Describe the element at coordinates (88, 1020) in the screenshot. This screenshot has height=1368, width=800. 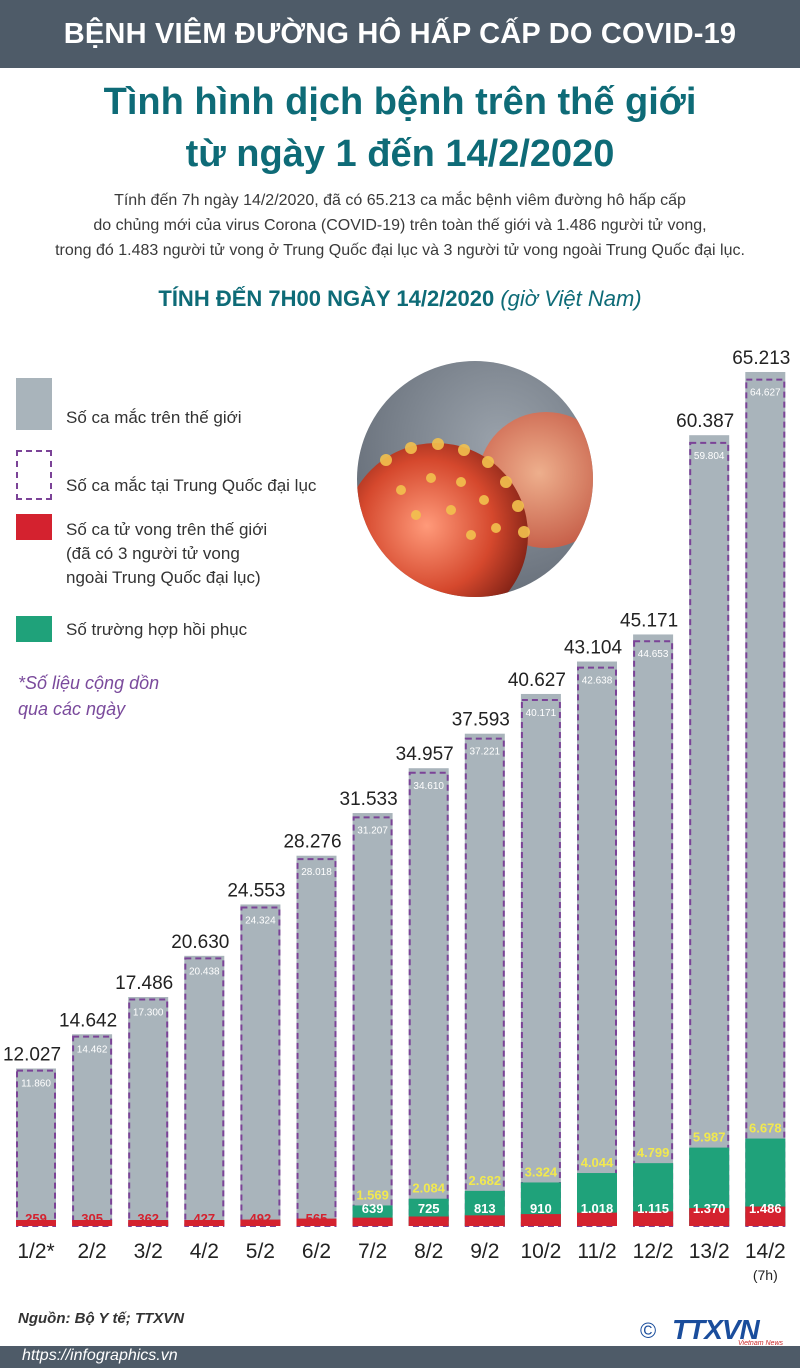
I see `world-cases-label: 14.642` at that location.